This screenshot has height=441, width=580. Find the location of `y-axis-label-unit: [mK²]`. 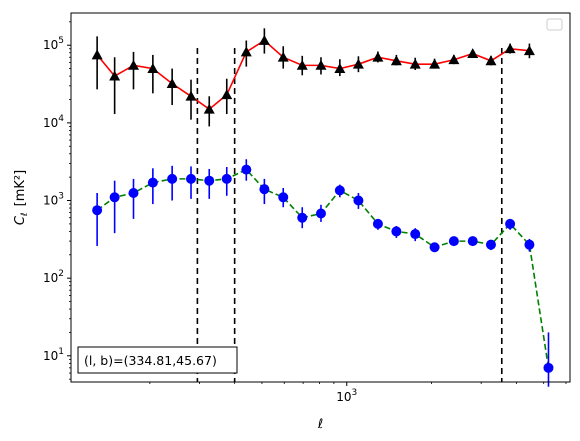

y-axis-label-unit: [mK²] is located at coordinates (20, 188).